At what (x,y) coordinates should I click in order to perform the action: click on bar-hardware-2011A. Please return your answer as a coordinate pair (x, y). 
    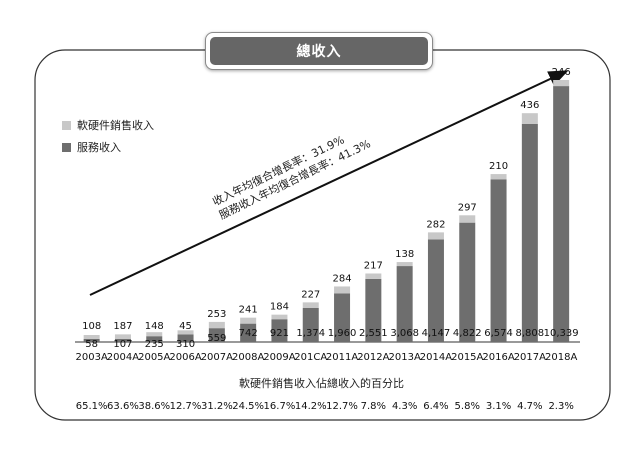
    Looking at the image, I should click on (342, 290).